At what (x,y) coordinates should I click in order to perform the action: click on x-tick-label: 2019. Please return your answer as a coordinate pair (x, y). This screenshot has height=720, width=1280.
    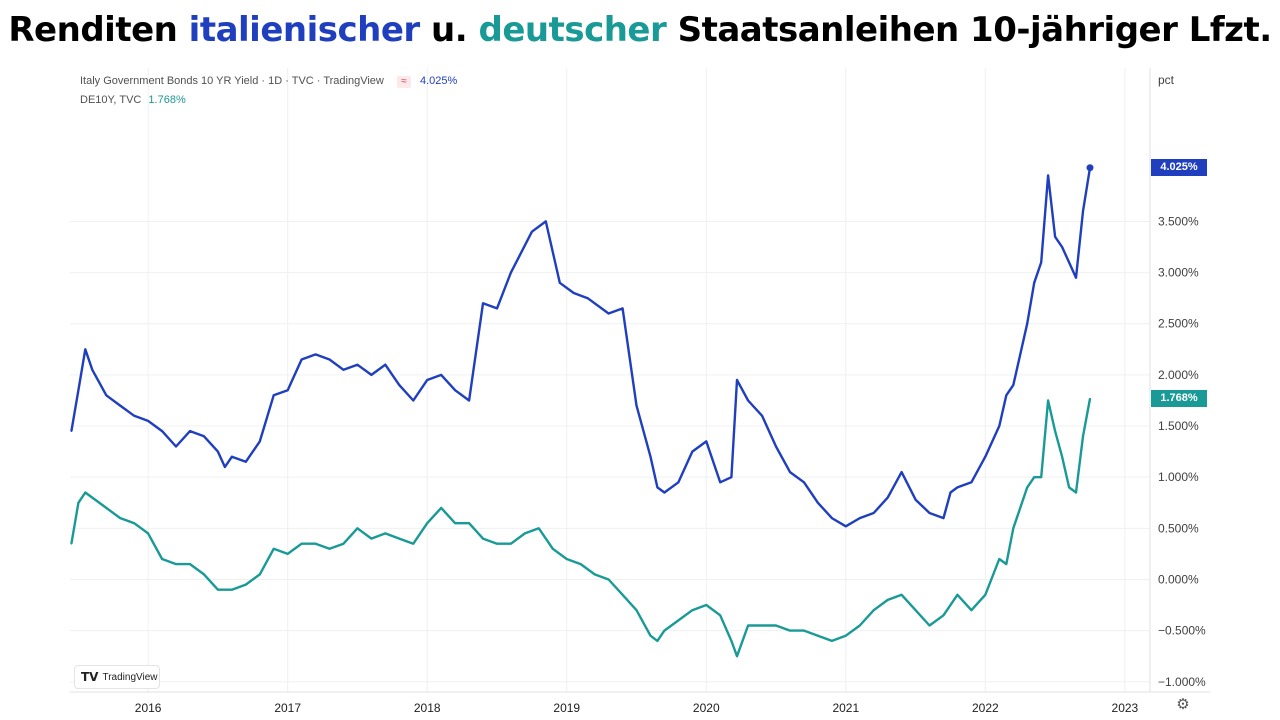
    Looking at the image, I should click on (566, 708).